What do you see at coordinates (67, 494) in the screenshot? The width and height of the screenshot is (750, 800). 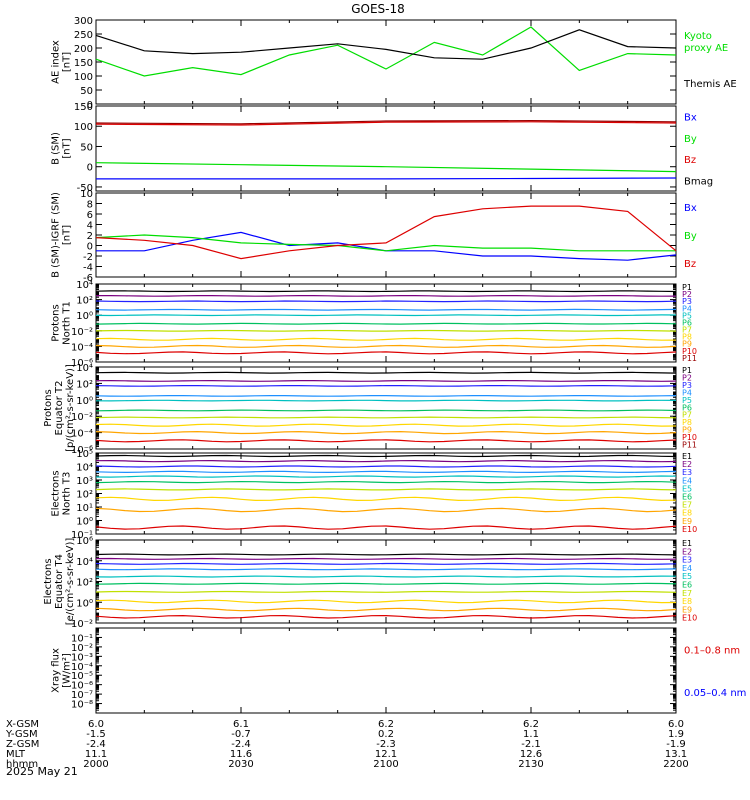 I see `y-axis-label: North T3` at bounding box center [67, 494].